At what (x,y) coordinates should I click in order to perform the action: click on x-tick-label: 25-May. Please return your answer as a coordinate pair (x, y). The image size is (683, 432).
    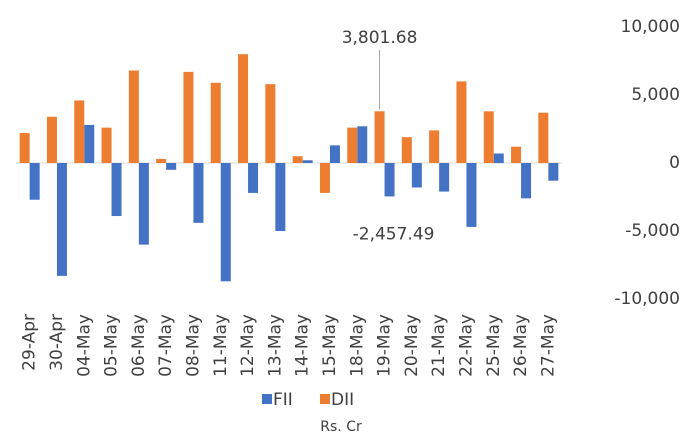
    Looking at the image, I should click on (494, 345).